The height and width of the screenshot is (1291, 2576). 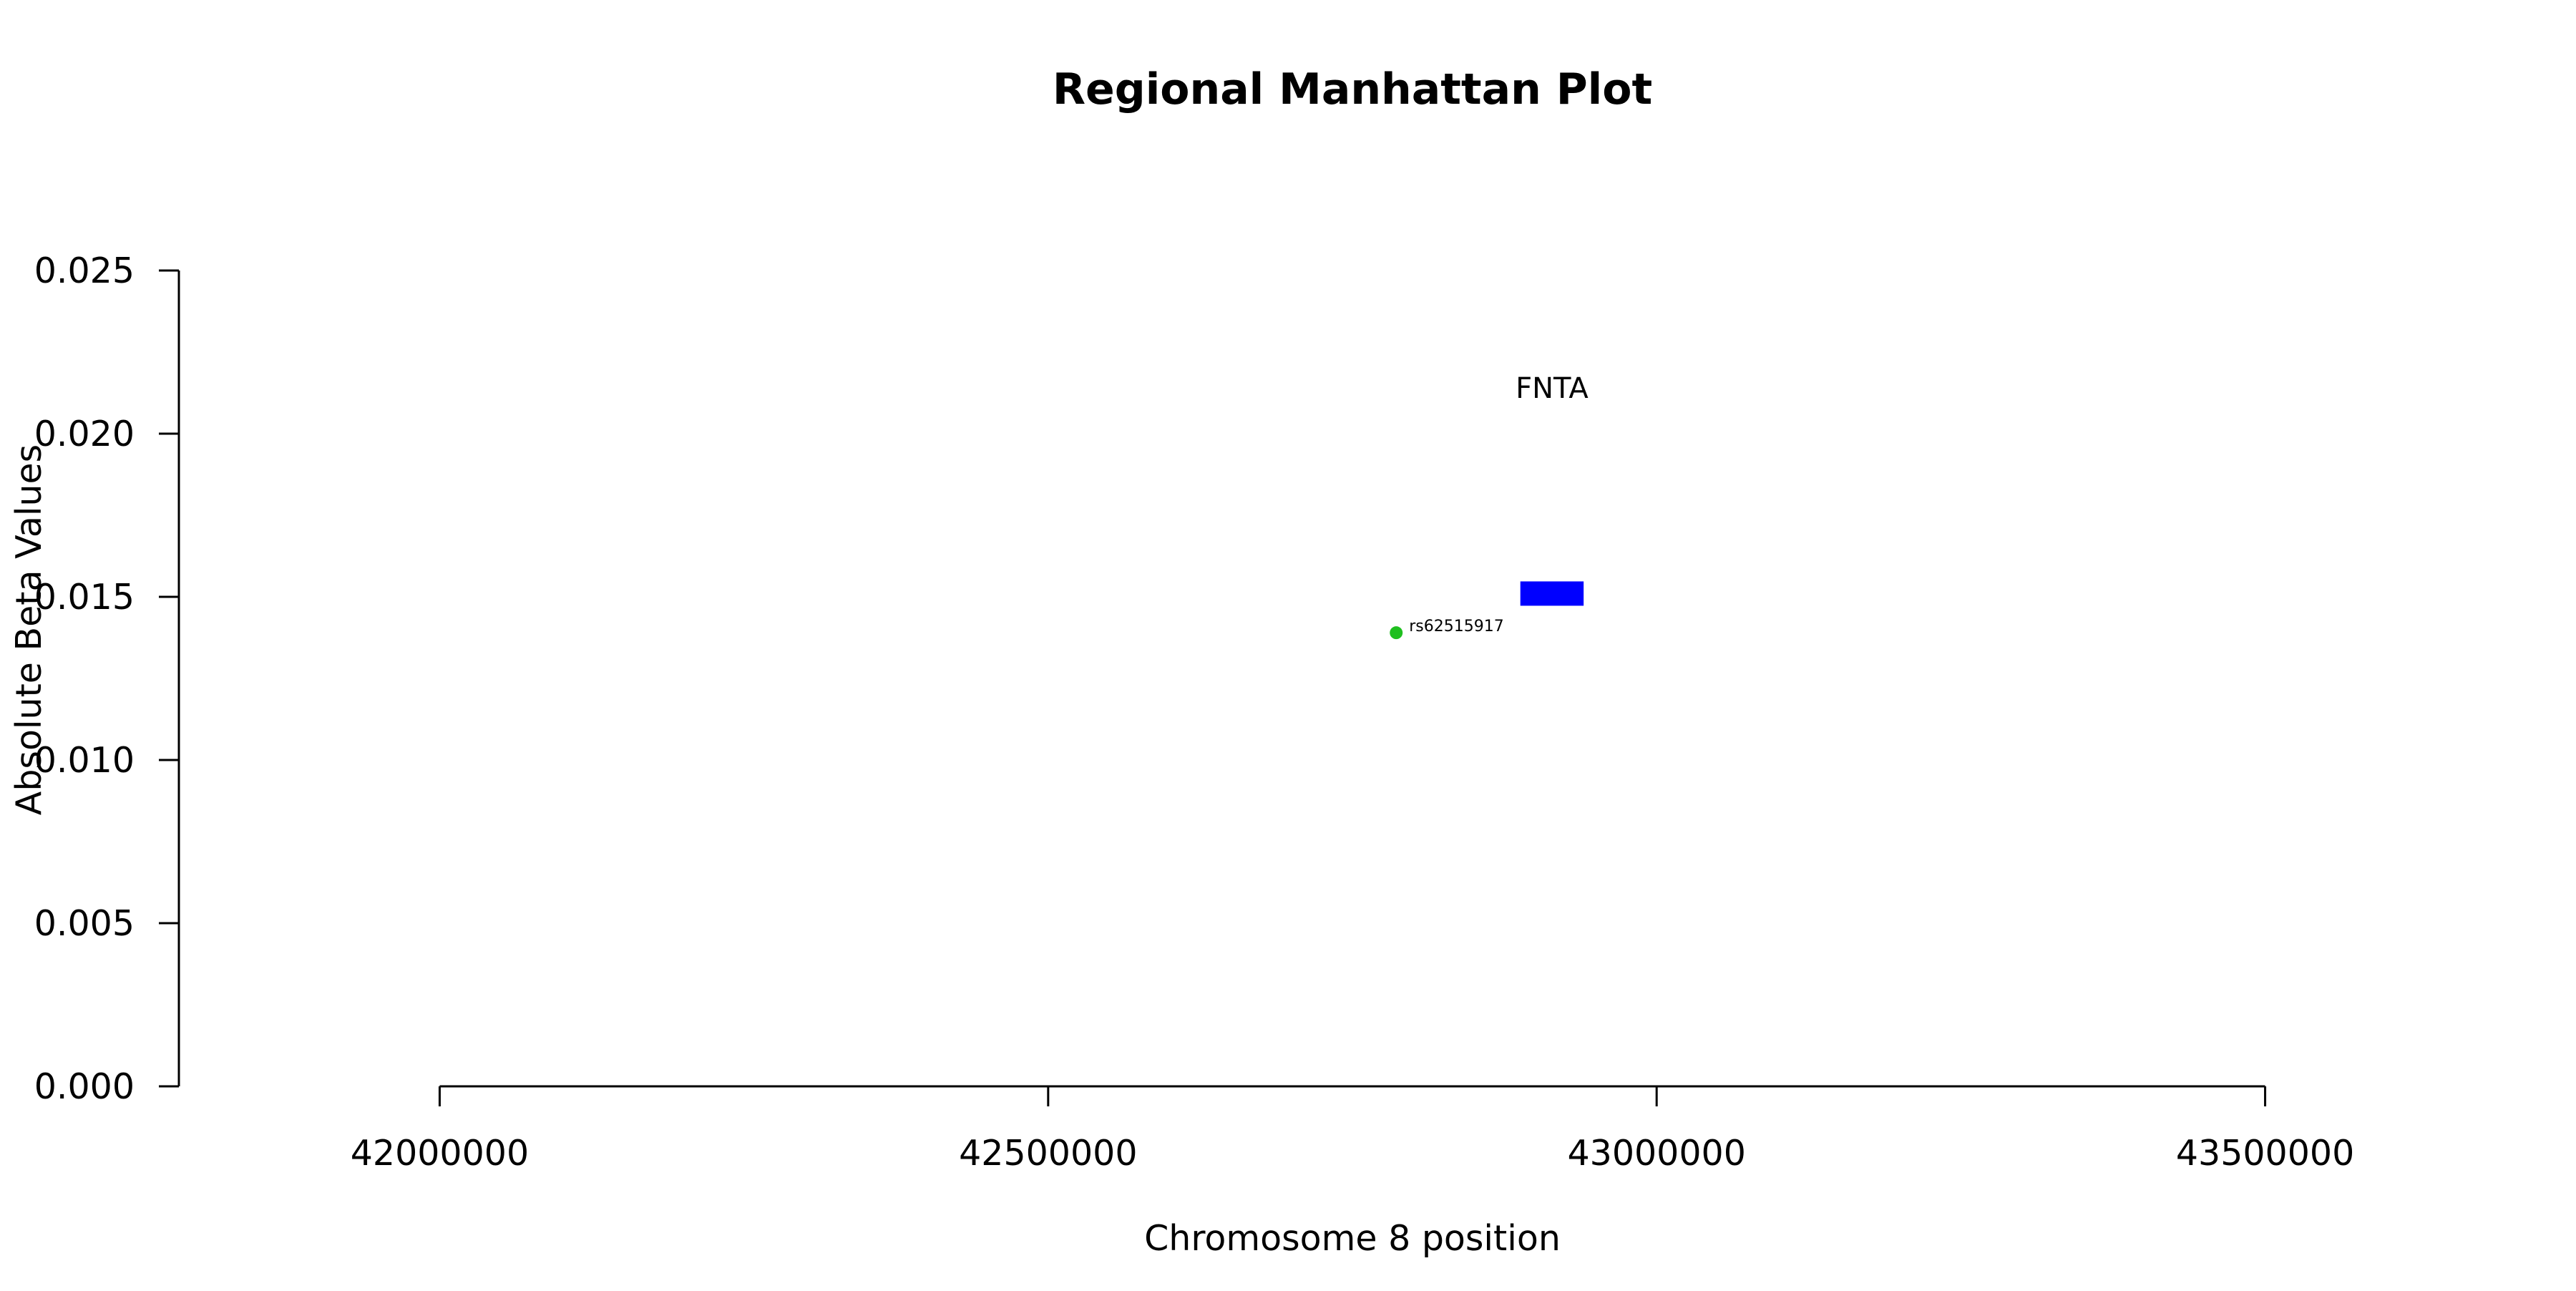 I want to click on gene-label: FNTA, so click(x=1552, y=388).